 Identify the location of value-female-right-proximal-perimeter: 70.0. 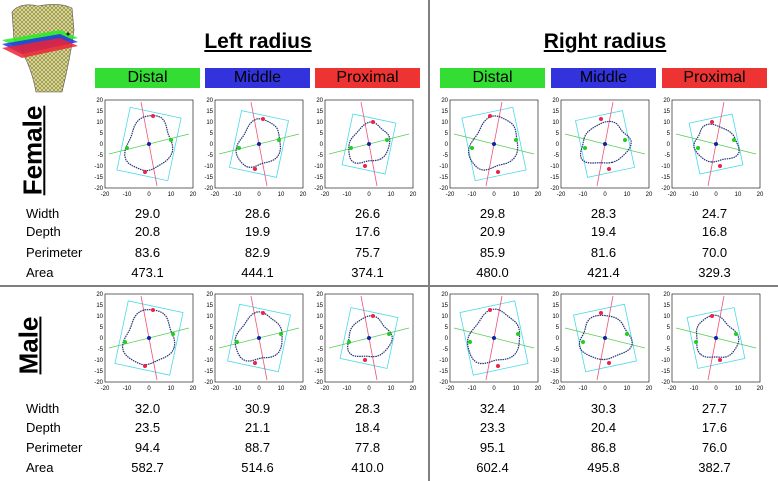
(714, 252).